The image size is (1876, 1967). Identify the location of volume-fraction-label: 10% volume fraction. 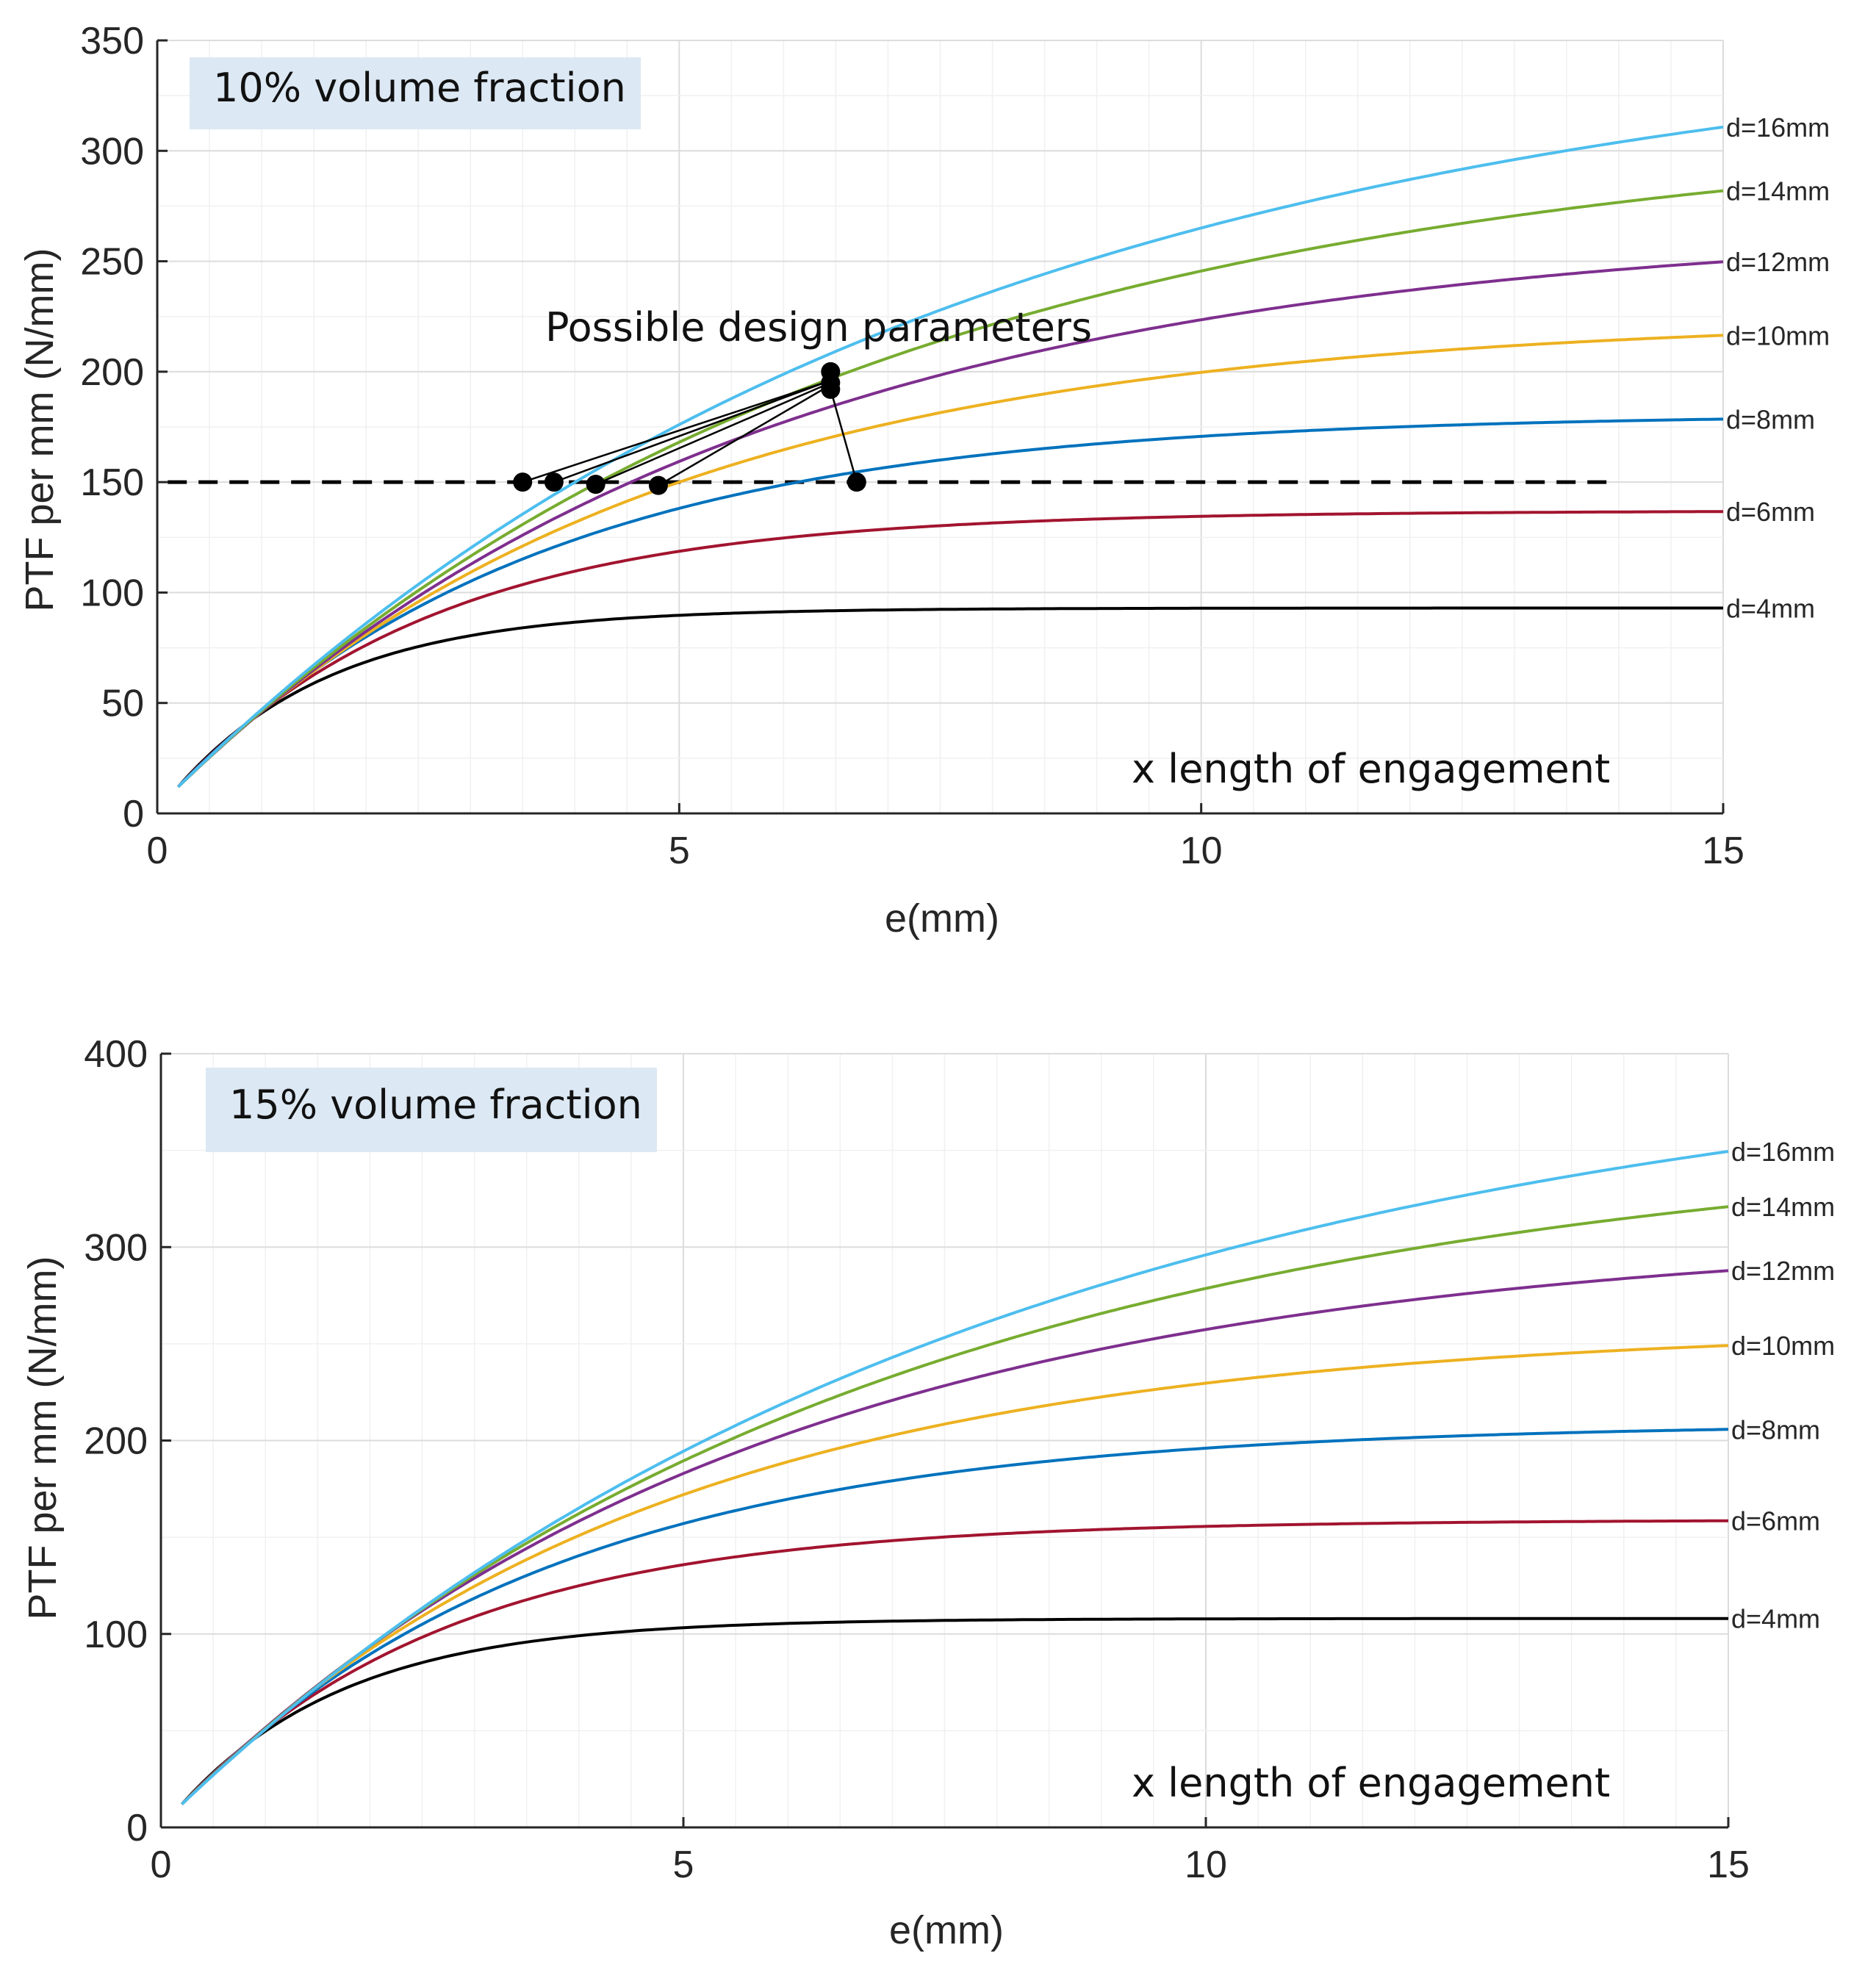
(419, 88).